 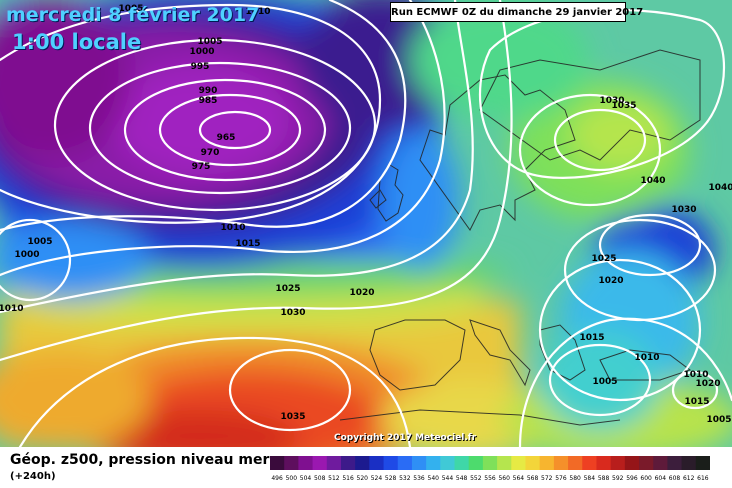 What do you see at coordinates (689, 478) in the screenshot?
I see `color-scale-label: 612` at bounding box center [689, 478].